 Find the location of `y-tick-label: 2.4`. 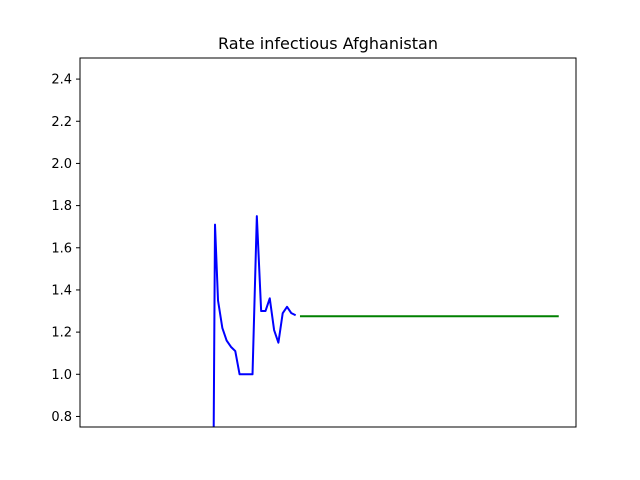

y-tick-label: 2.4 is located at coordinates (61, 80).